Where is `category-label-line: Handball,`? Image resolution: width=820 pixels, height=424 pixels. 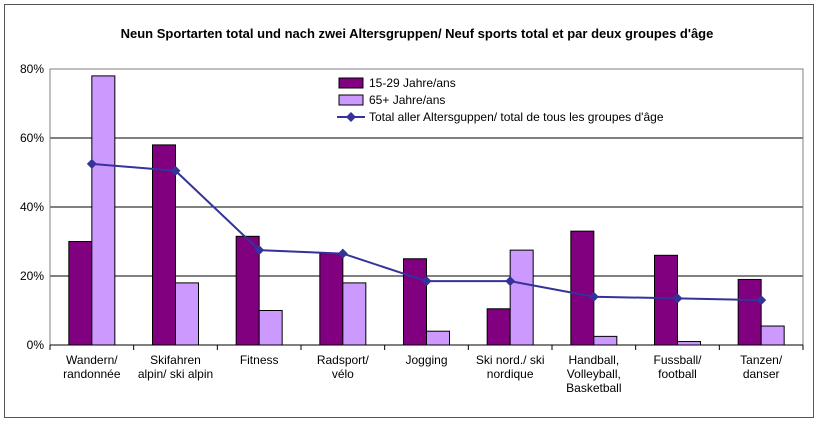 category-label-line: Handball, is located at coordinates (593, 360).